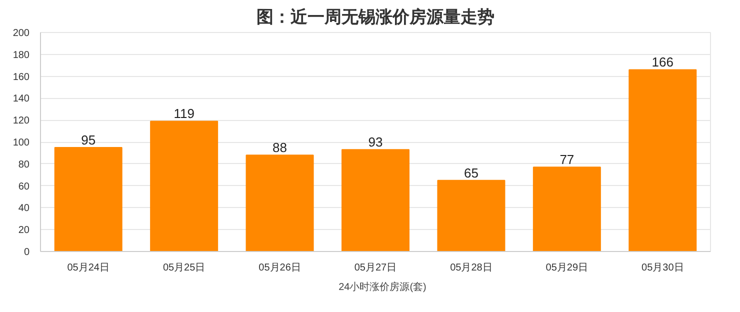 The height and width of the screenshot is (312, 740). What do you see at coordinates (21, 99) in the screenshot?
I see `y-tick-label: 140` at bounding box center [21, 99].